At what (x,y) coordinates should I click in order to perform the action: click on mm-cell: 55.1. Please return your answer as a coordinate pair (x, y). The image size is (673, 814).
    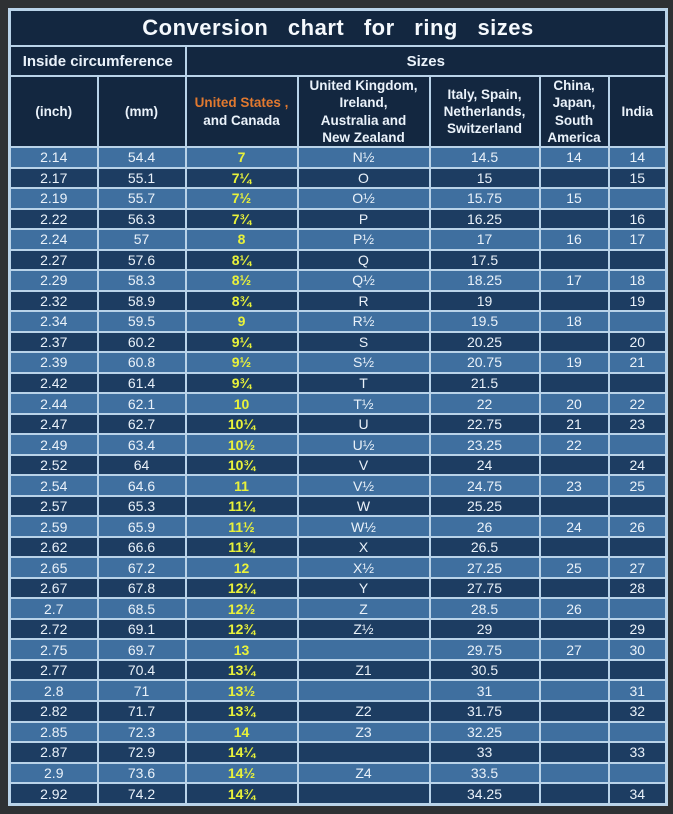
    Looking at the image, I should click on (141, 178).